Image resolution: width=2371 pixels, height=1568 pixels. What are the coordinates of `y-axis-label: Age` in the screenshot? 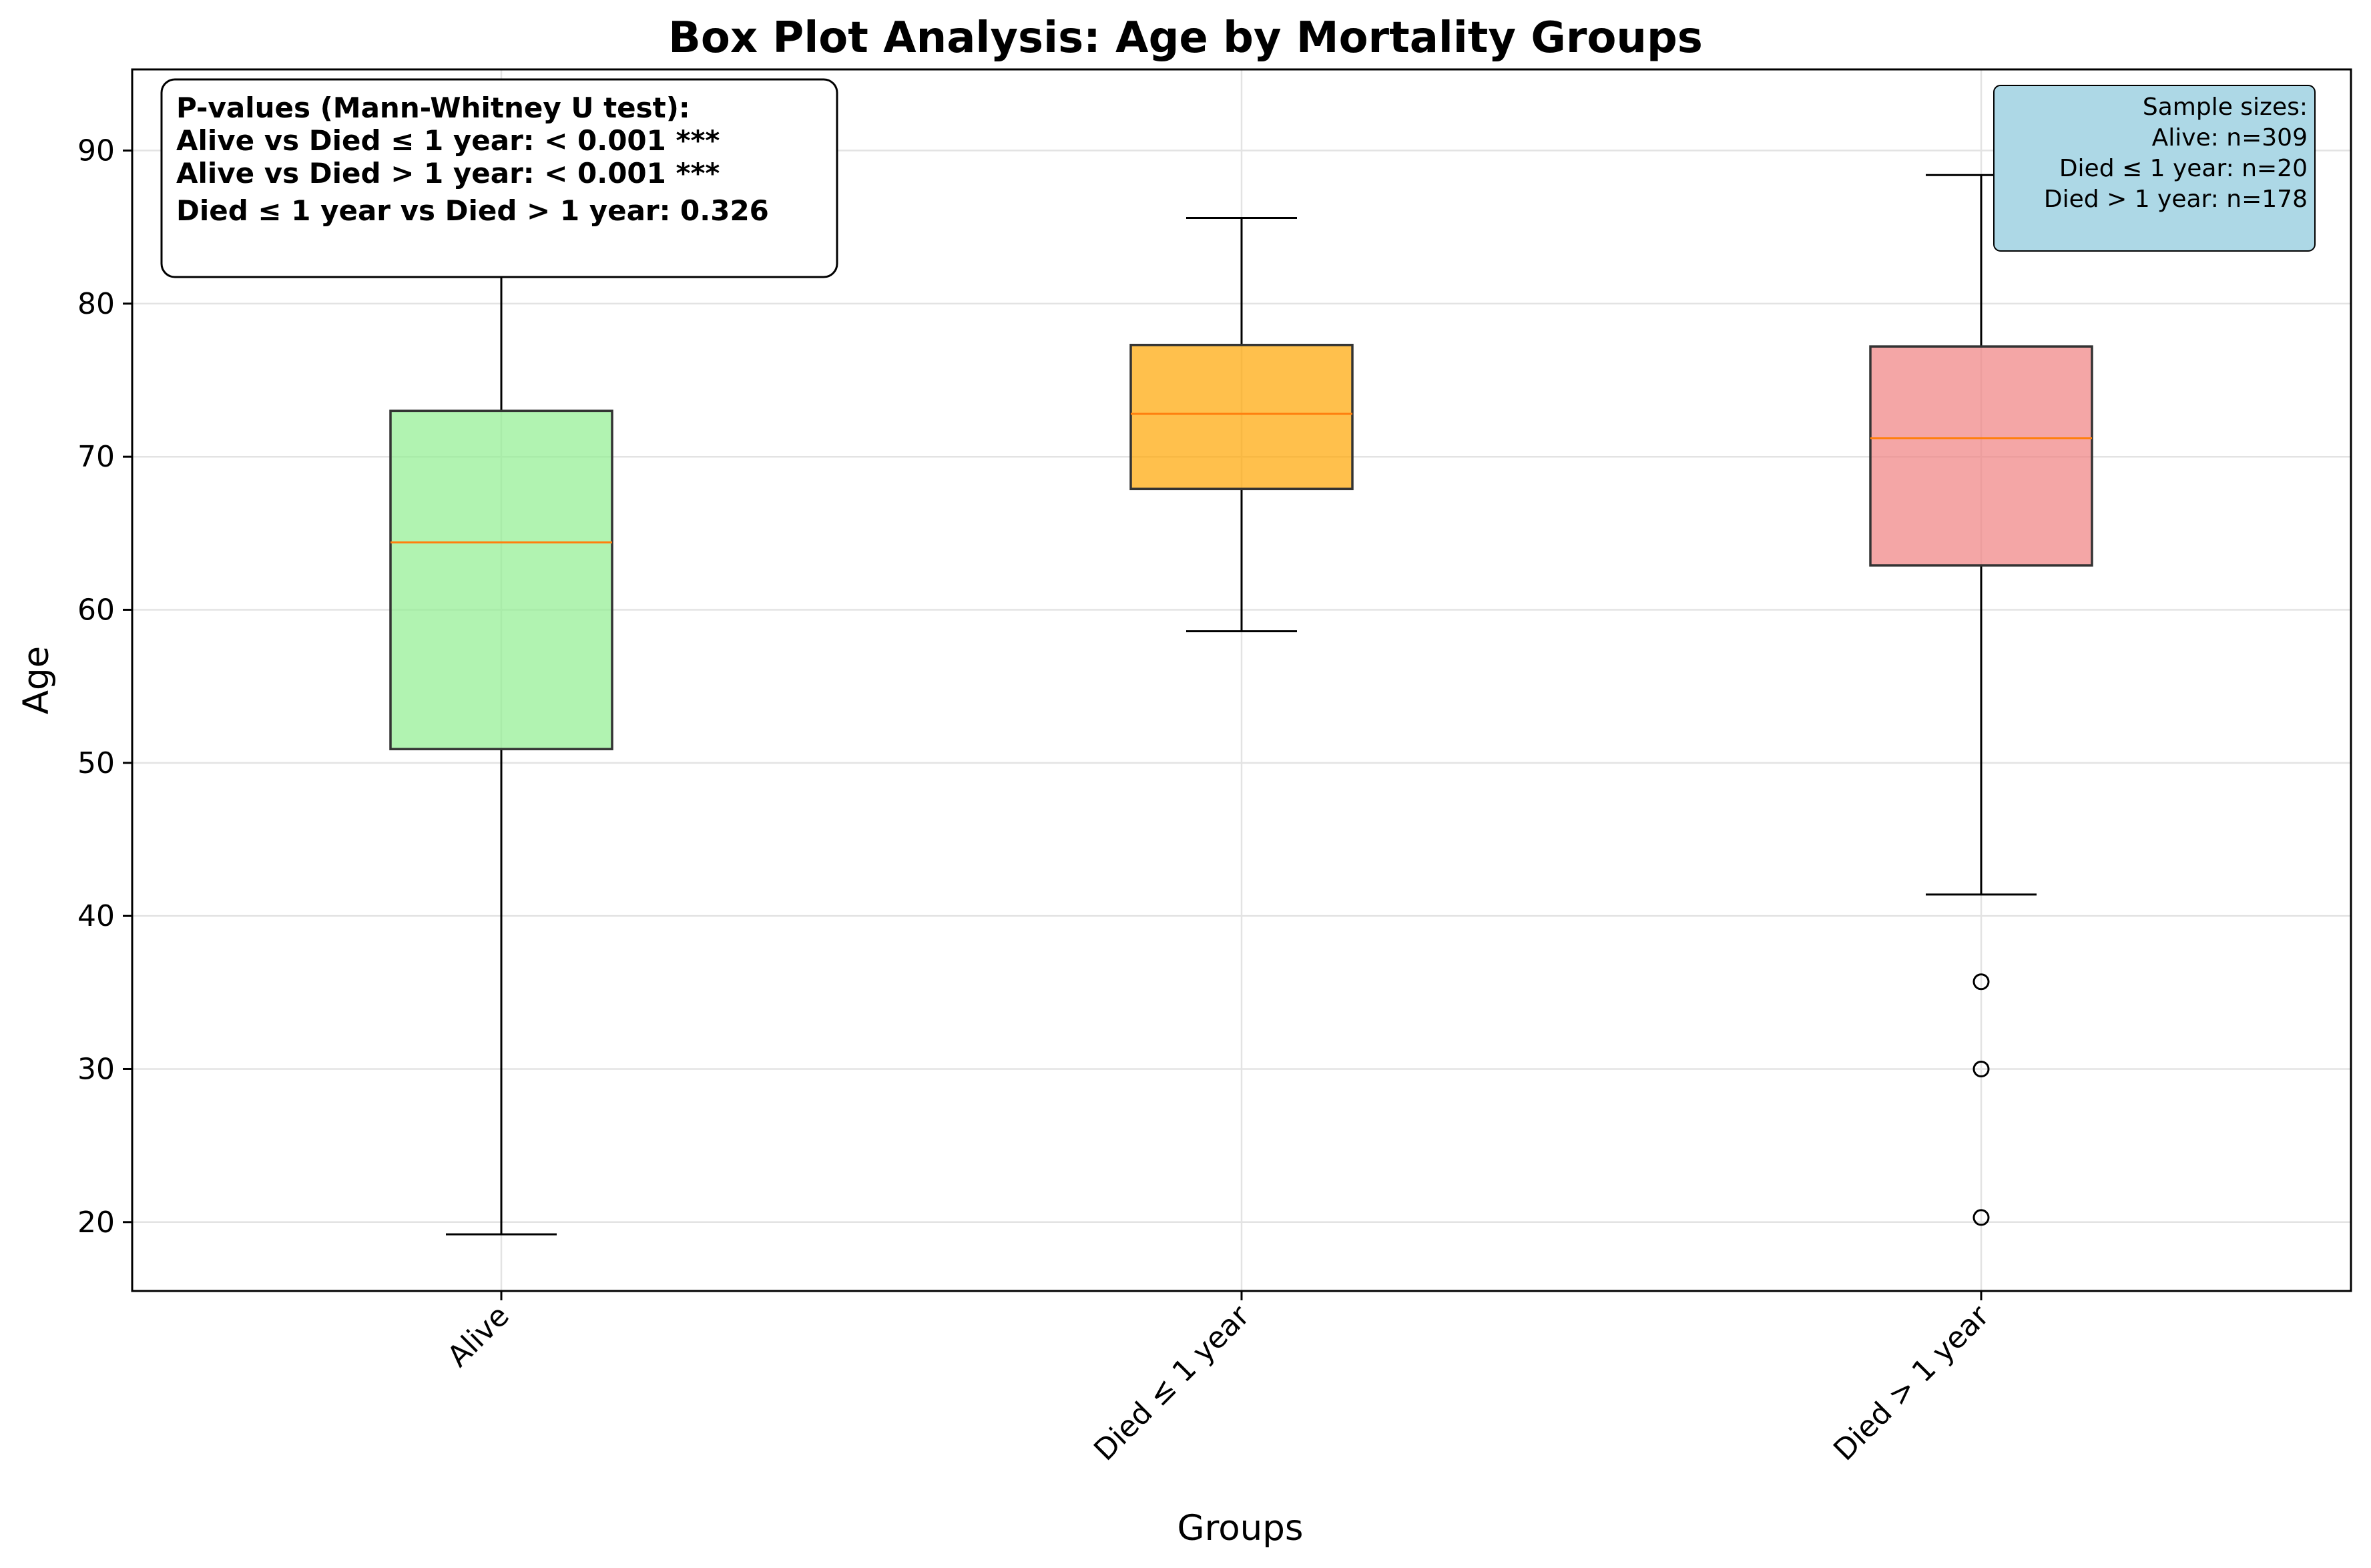 It's located at (36, 680).